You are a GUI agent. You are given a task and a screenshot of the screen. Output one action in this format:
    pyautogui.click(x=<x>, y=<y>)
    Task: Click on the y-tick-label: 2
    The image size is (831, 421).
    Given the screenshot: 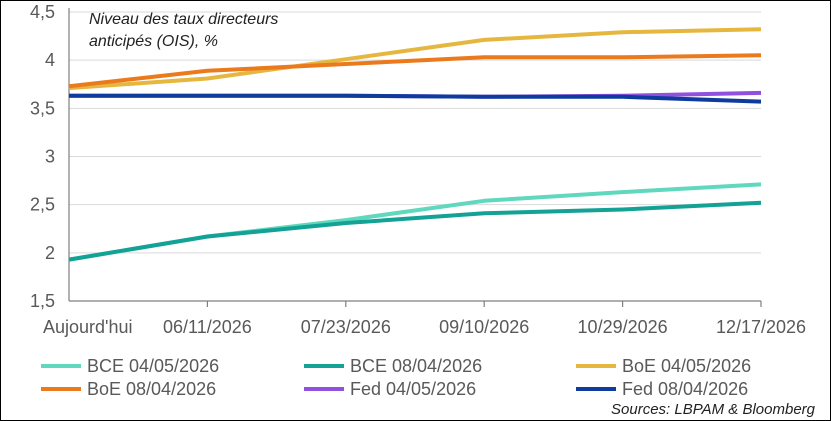 What is the action you would take?
    pyautogui.click(x=50, y=253)
    